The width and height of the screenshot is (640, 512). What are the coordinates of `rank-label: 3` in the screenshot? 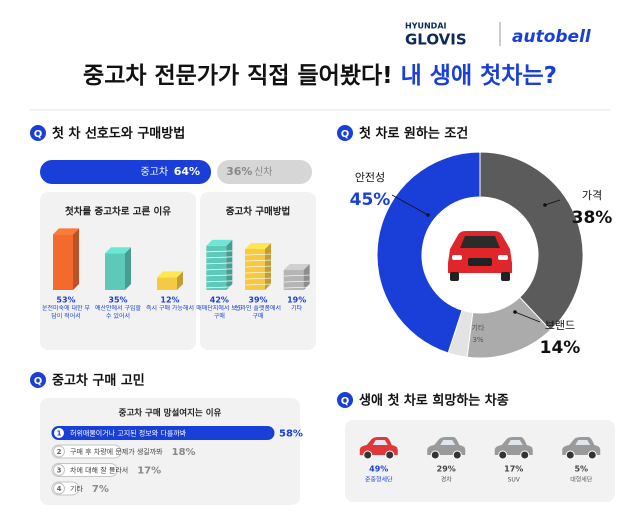 It's located at (59, 471).